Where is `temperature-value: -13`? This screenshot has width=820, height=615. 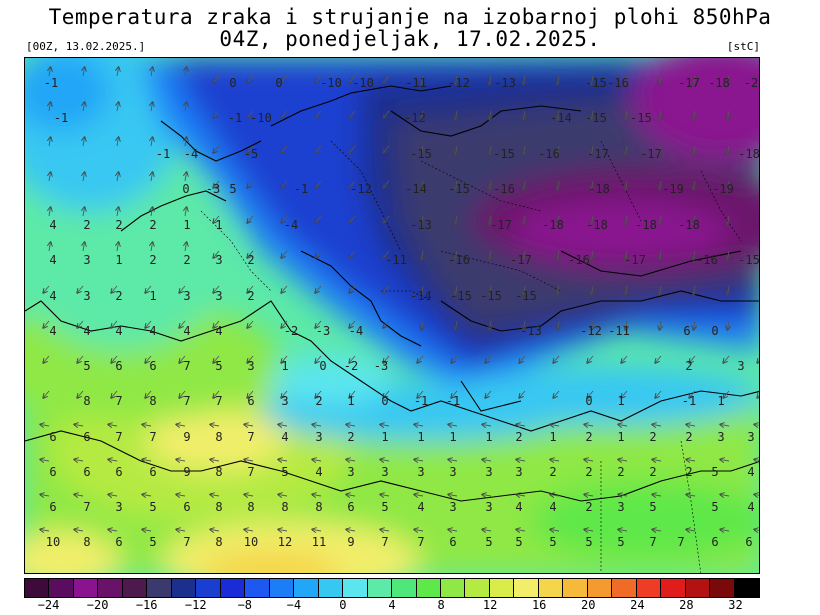
temperature-value: -13 is located at coordinates (421, 225).